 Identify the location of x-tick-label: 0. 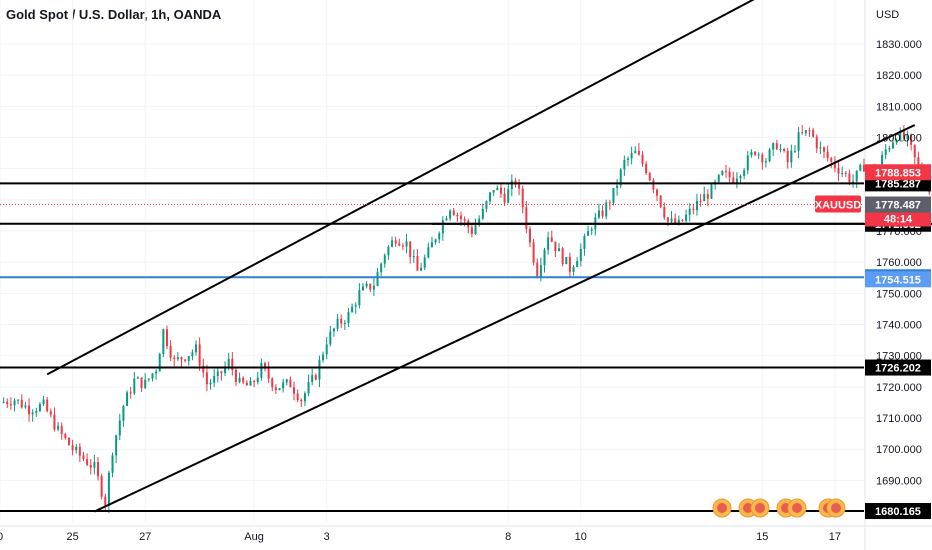
(1, 537).